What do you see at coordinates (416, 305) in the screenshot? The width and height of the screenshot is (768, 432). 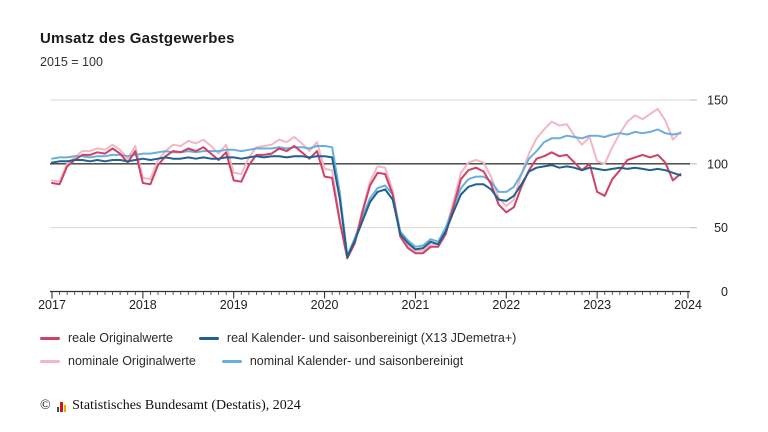 I see `x-axis-tick-label: 2021` at bounding box center [416, 305].